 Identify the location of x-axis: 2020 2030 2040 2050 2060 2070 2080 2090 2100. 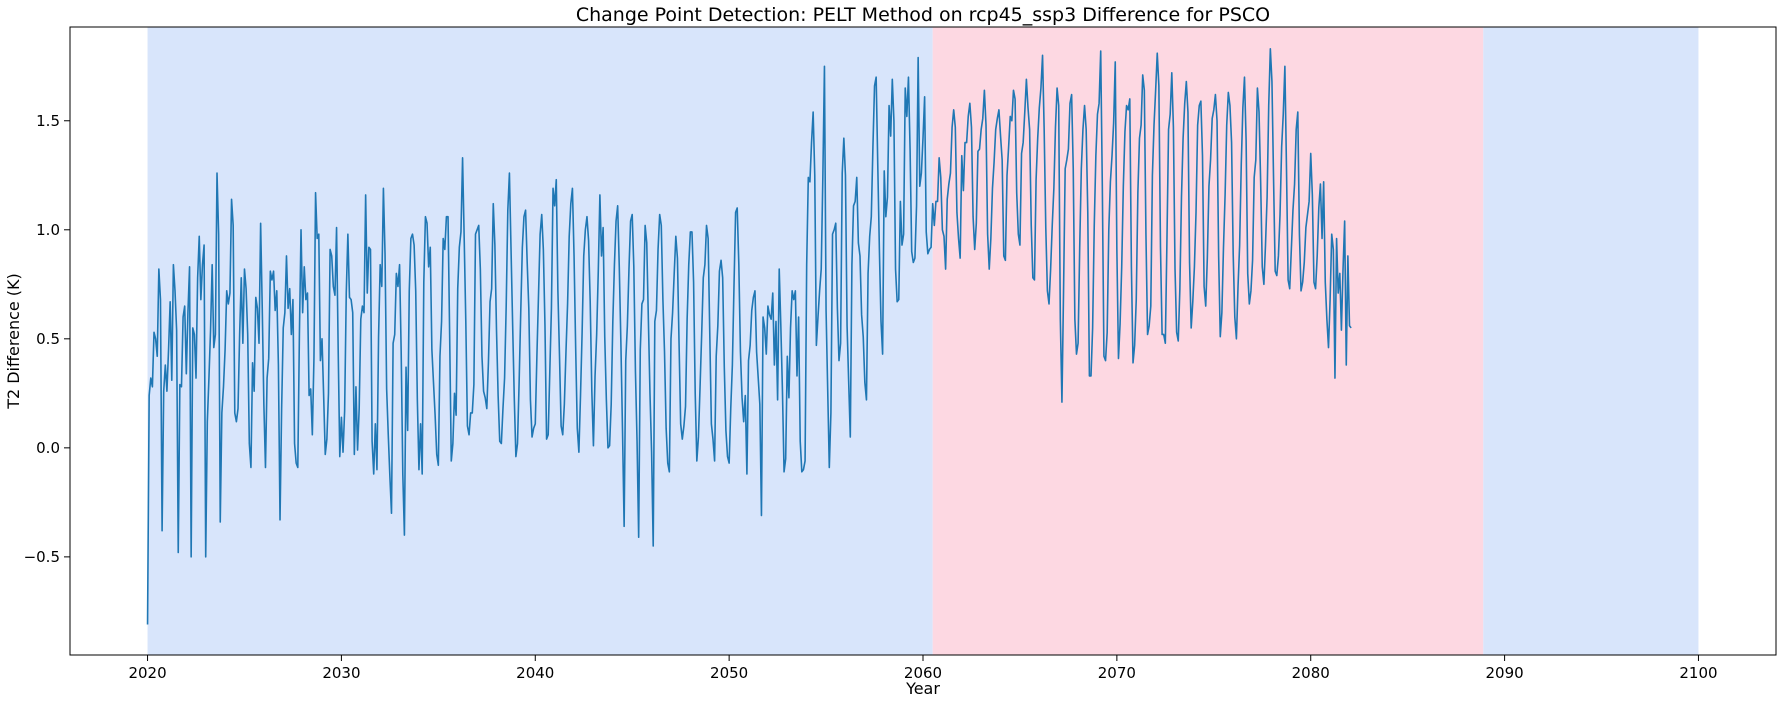
(923, 668).